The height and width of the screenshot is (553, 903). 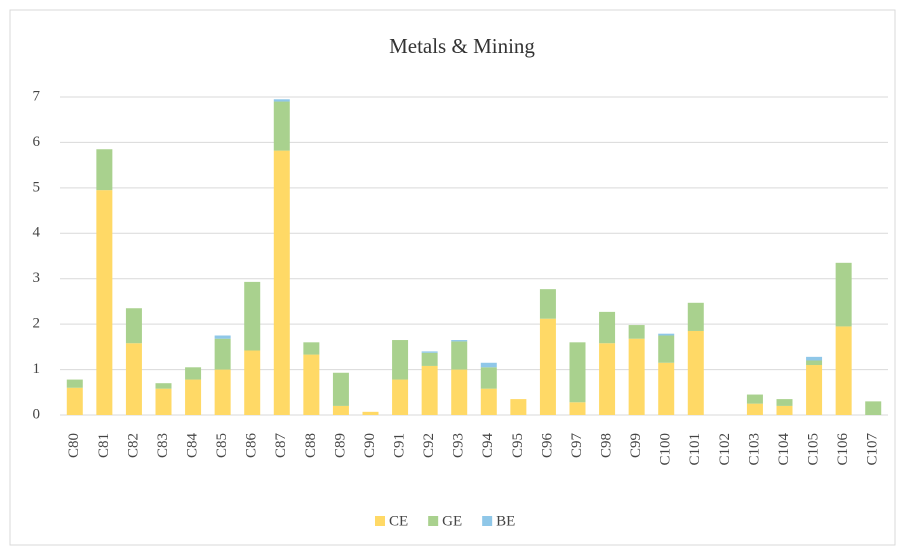 I want to click on y-tick-label: 7, so click(x=37, y=96).